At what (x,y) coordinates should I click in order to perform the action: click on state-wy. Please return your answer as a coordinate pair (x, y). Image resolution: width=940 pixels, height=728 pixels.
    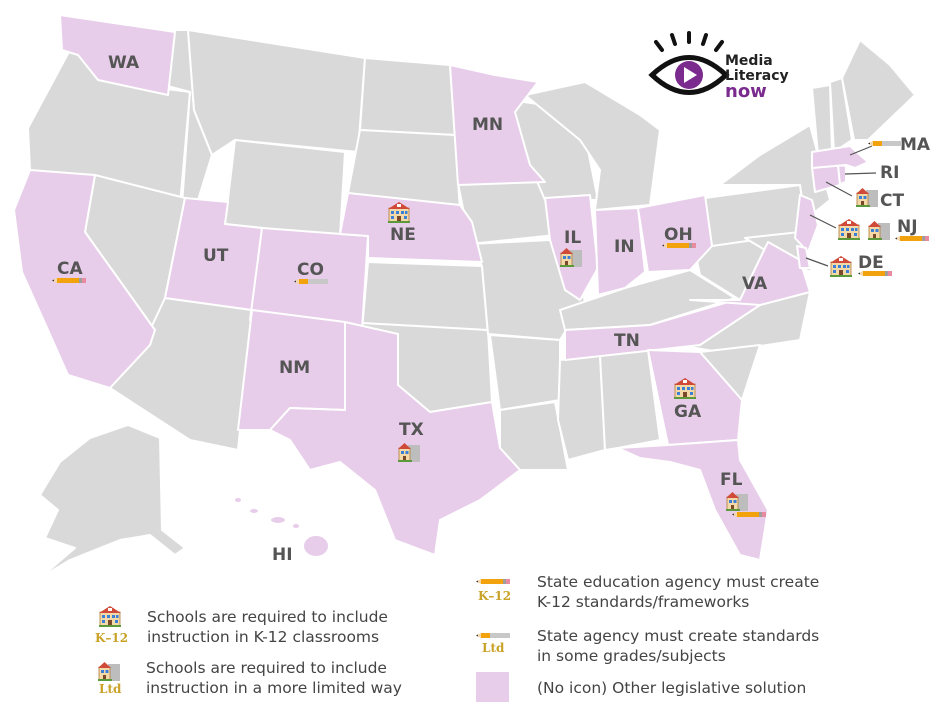
    Looking at the image, I should click on (285, 188).